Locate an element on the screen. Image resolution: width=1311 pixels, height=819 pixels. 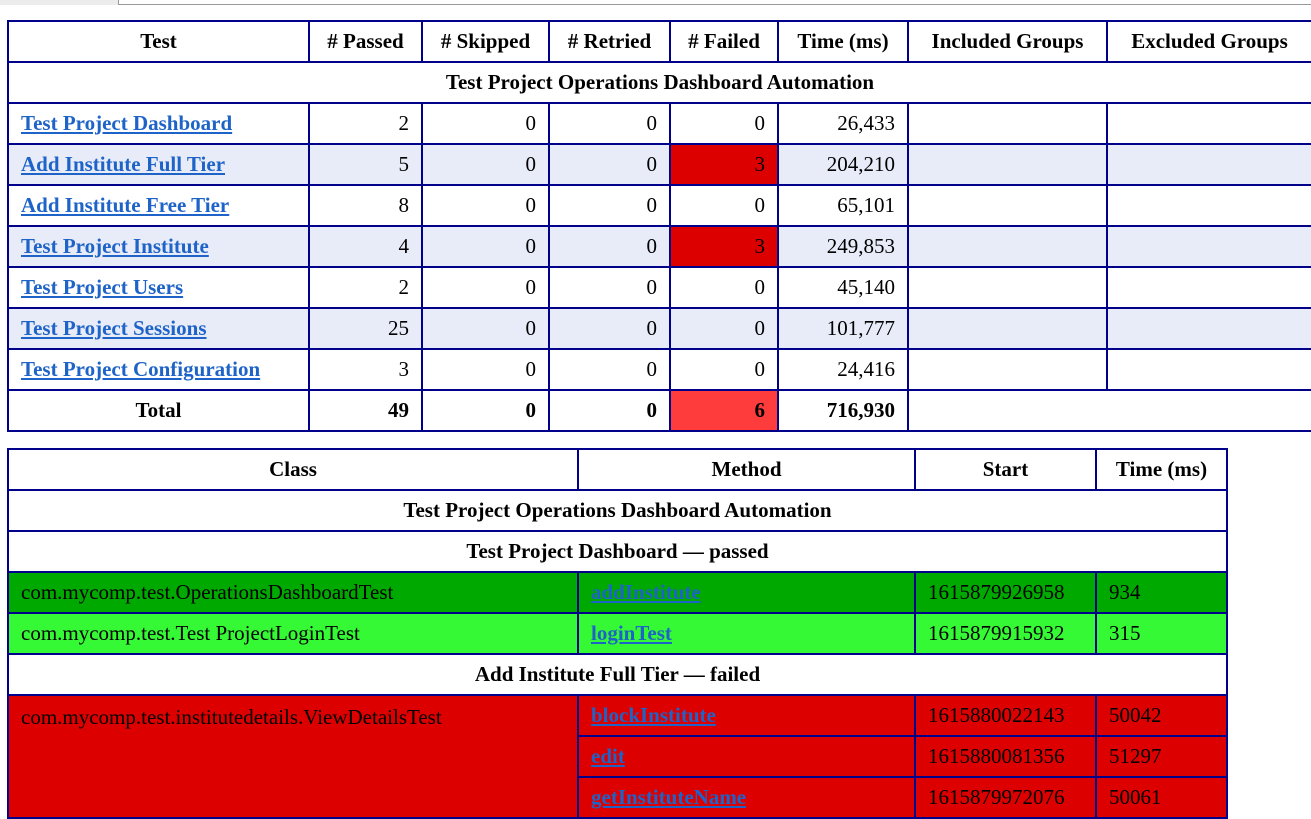
top-tab-strip is located at coordinates (59, 2).